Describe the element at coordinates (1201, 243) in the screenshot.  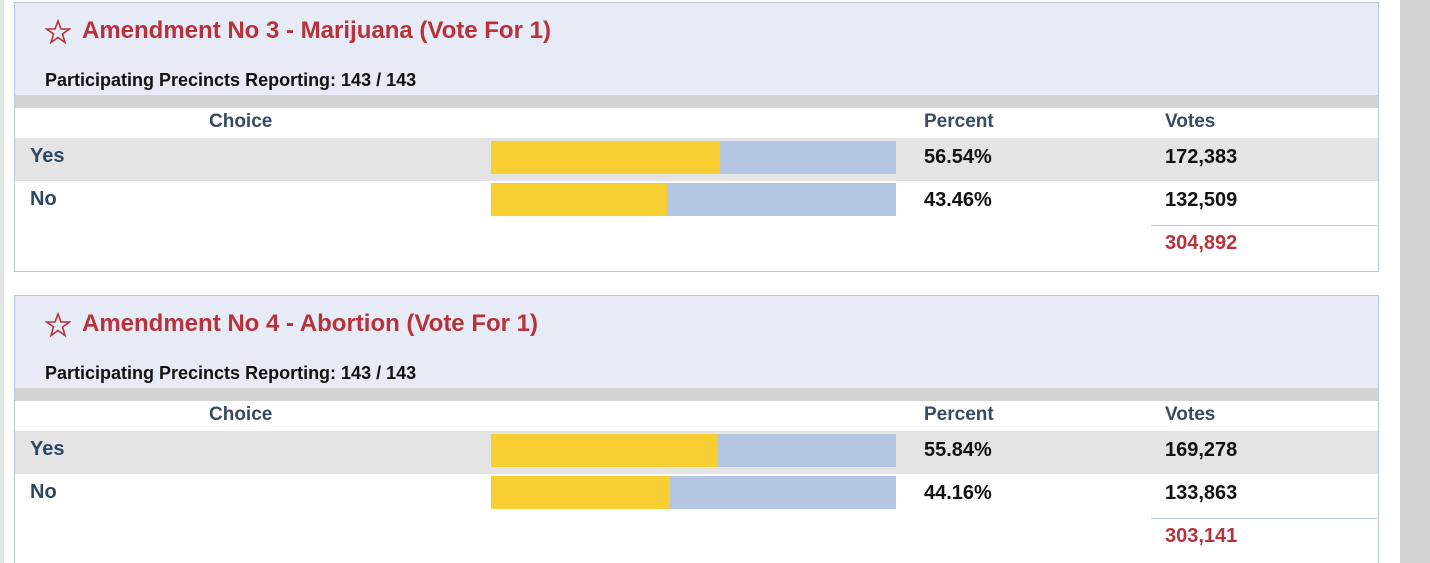
I see `total-votes: 304,892` at that location.